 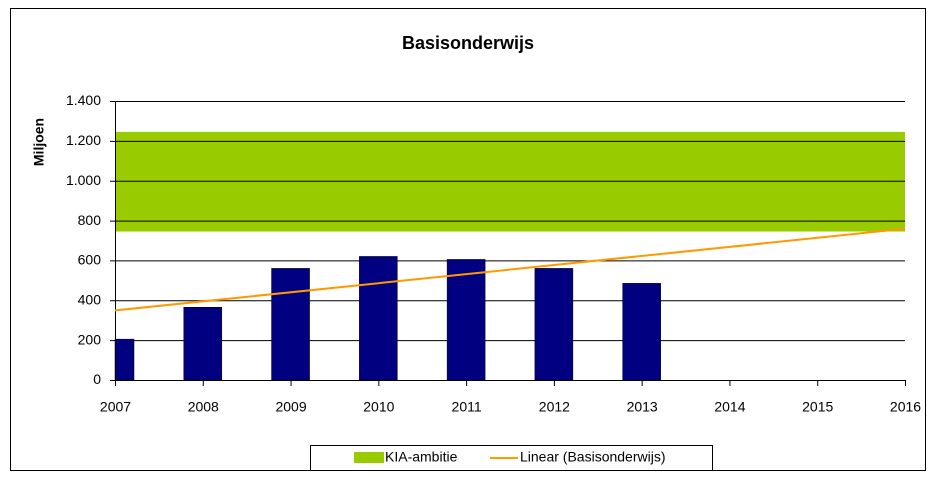 What do you see at coordinates (369, 457) in the screenshot?
I see `legend-swatch` at bounding box center [369, 457].